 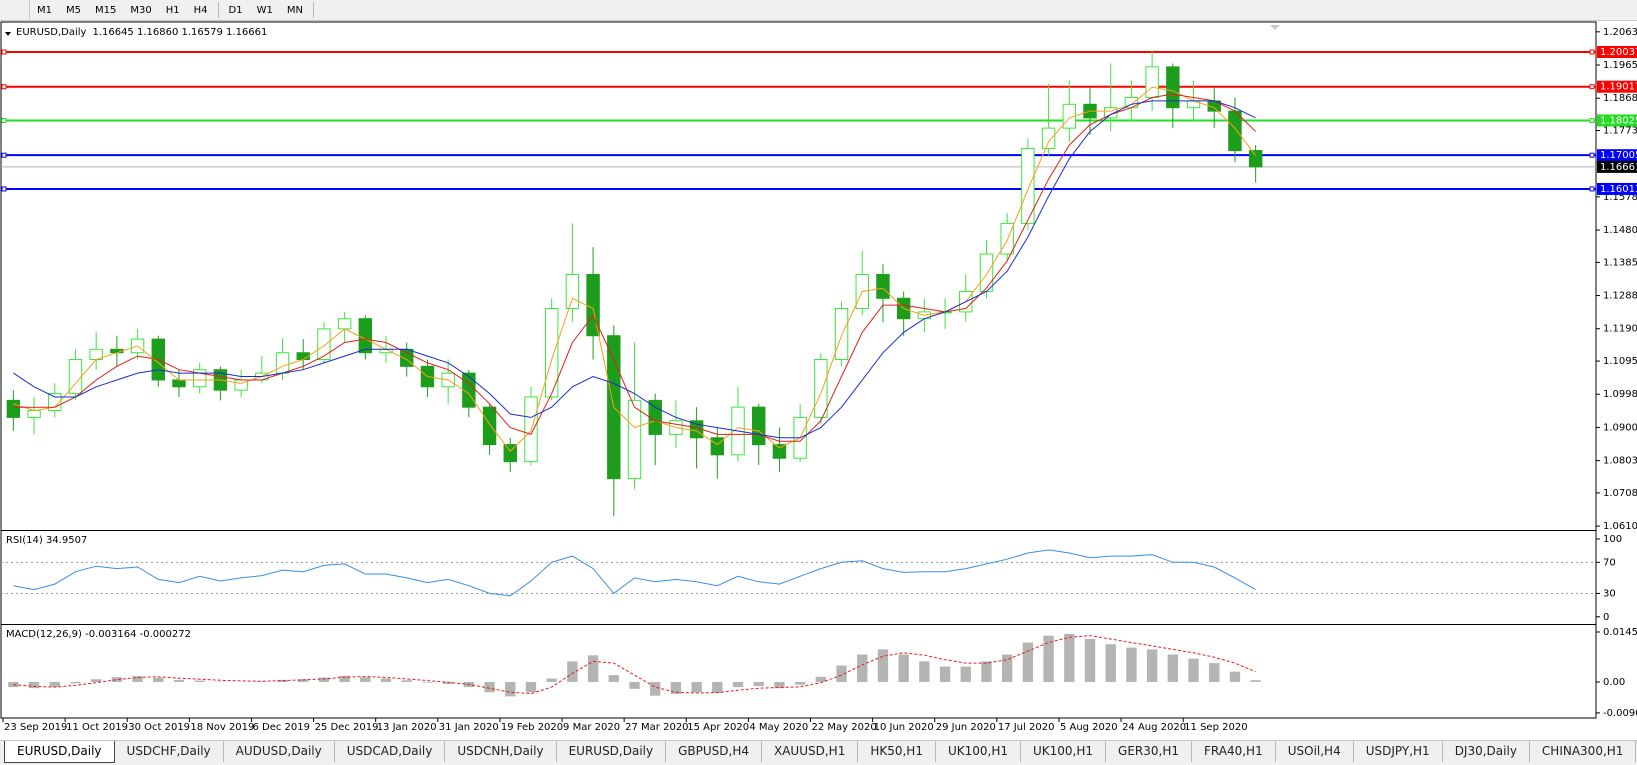 What do you see at coordinates (172, 10) in the screenshot?
I see `timeframe-button: H1` at bounding box center [172, 10].